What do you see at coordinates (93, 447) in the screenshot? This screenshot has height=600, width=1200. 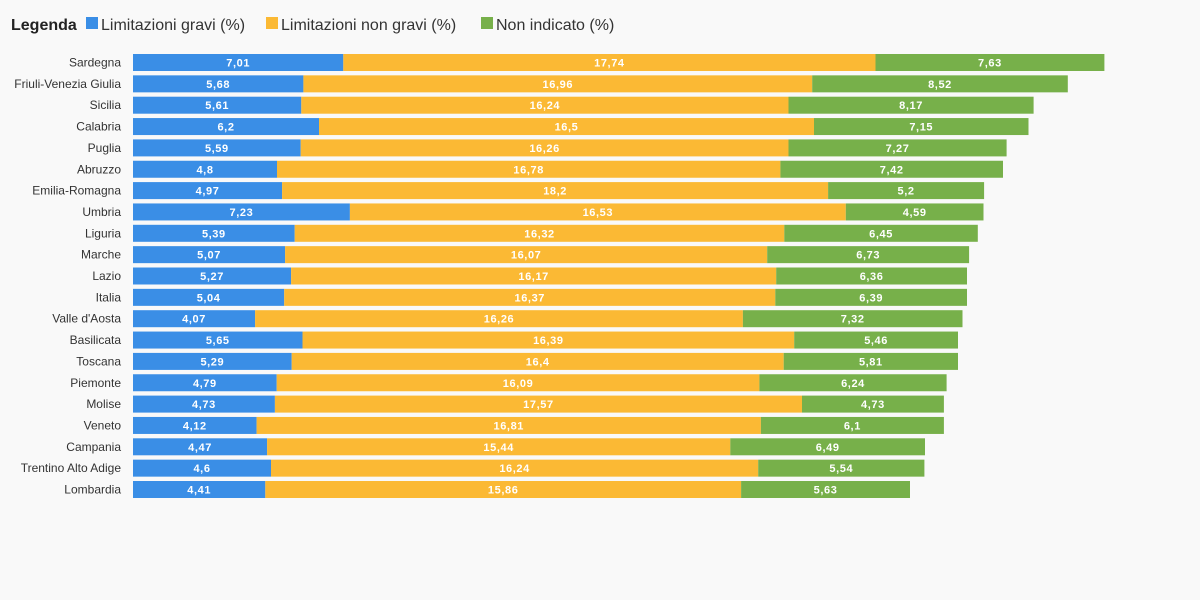 I see `category-label: Campania` at bounding box center [93, 447].